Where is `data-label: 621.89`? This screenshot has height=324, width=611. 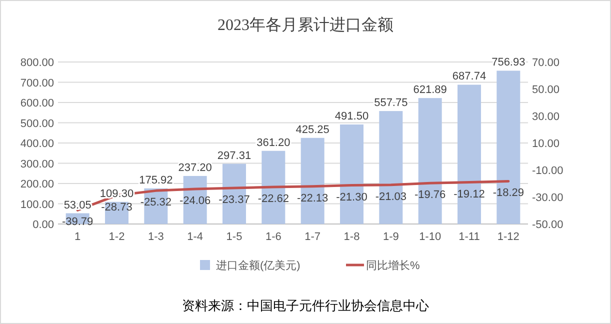 data-label: 621.89 is located at coordinates (430, 90).